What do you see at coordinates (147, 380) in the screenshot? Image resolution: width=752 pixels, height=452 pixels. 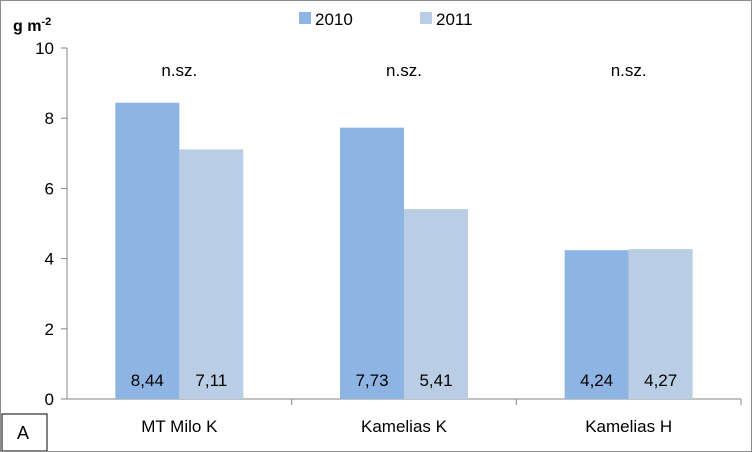 I see `data-label: 8,44` at bounding box center [147, 380].